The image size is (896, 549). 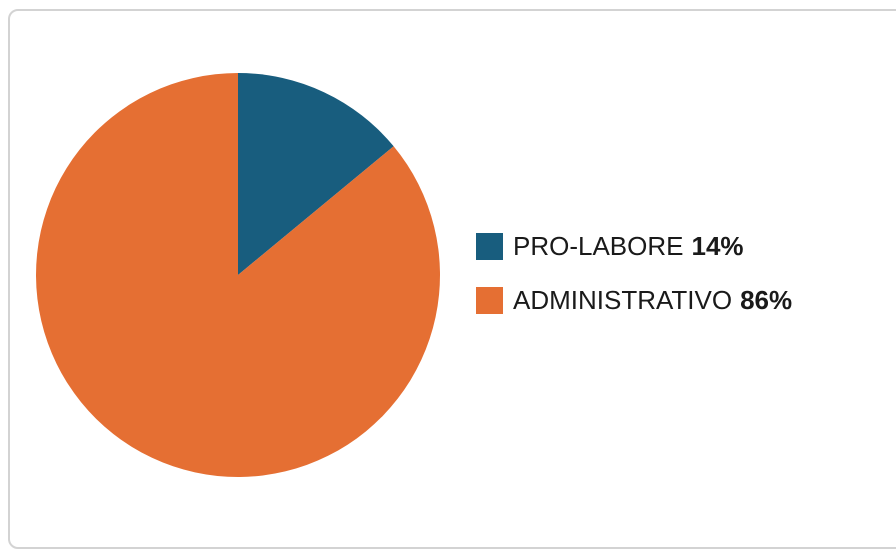 I want to click on legend-label-administrativo: ADMINISTRATIVO, so click(x=623, y=299).